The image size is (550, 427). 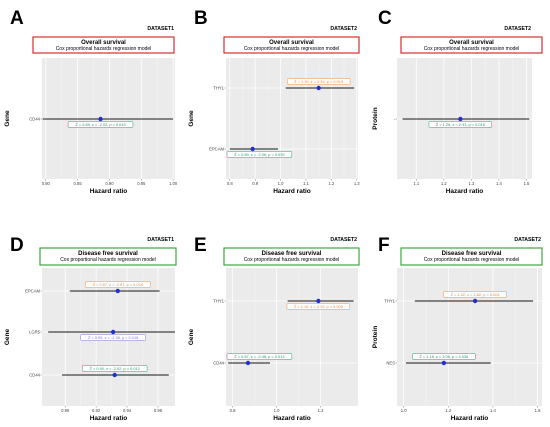 I want to click on annotation-text: Ẑ = 1.26, z = 2.43, p = 0.015, so click(x=460, y=124).